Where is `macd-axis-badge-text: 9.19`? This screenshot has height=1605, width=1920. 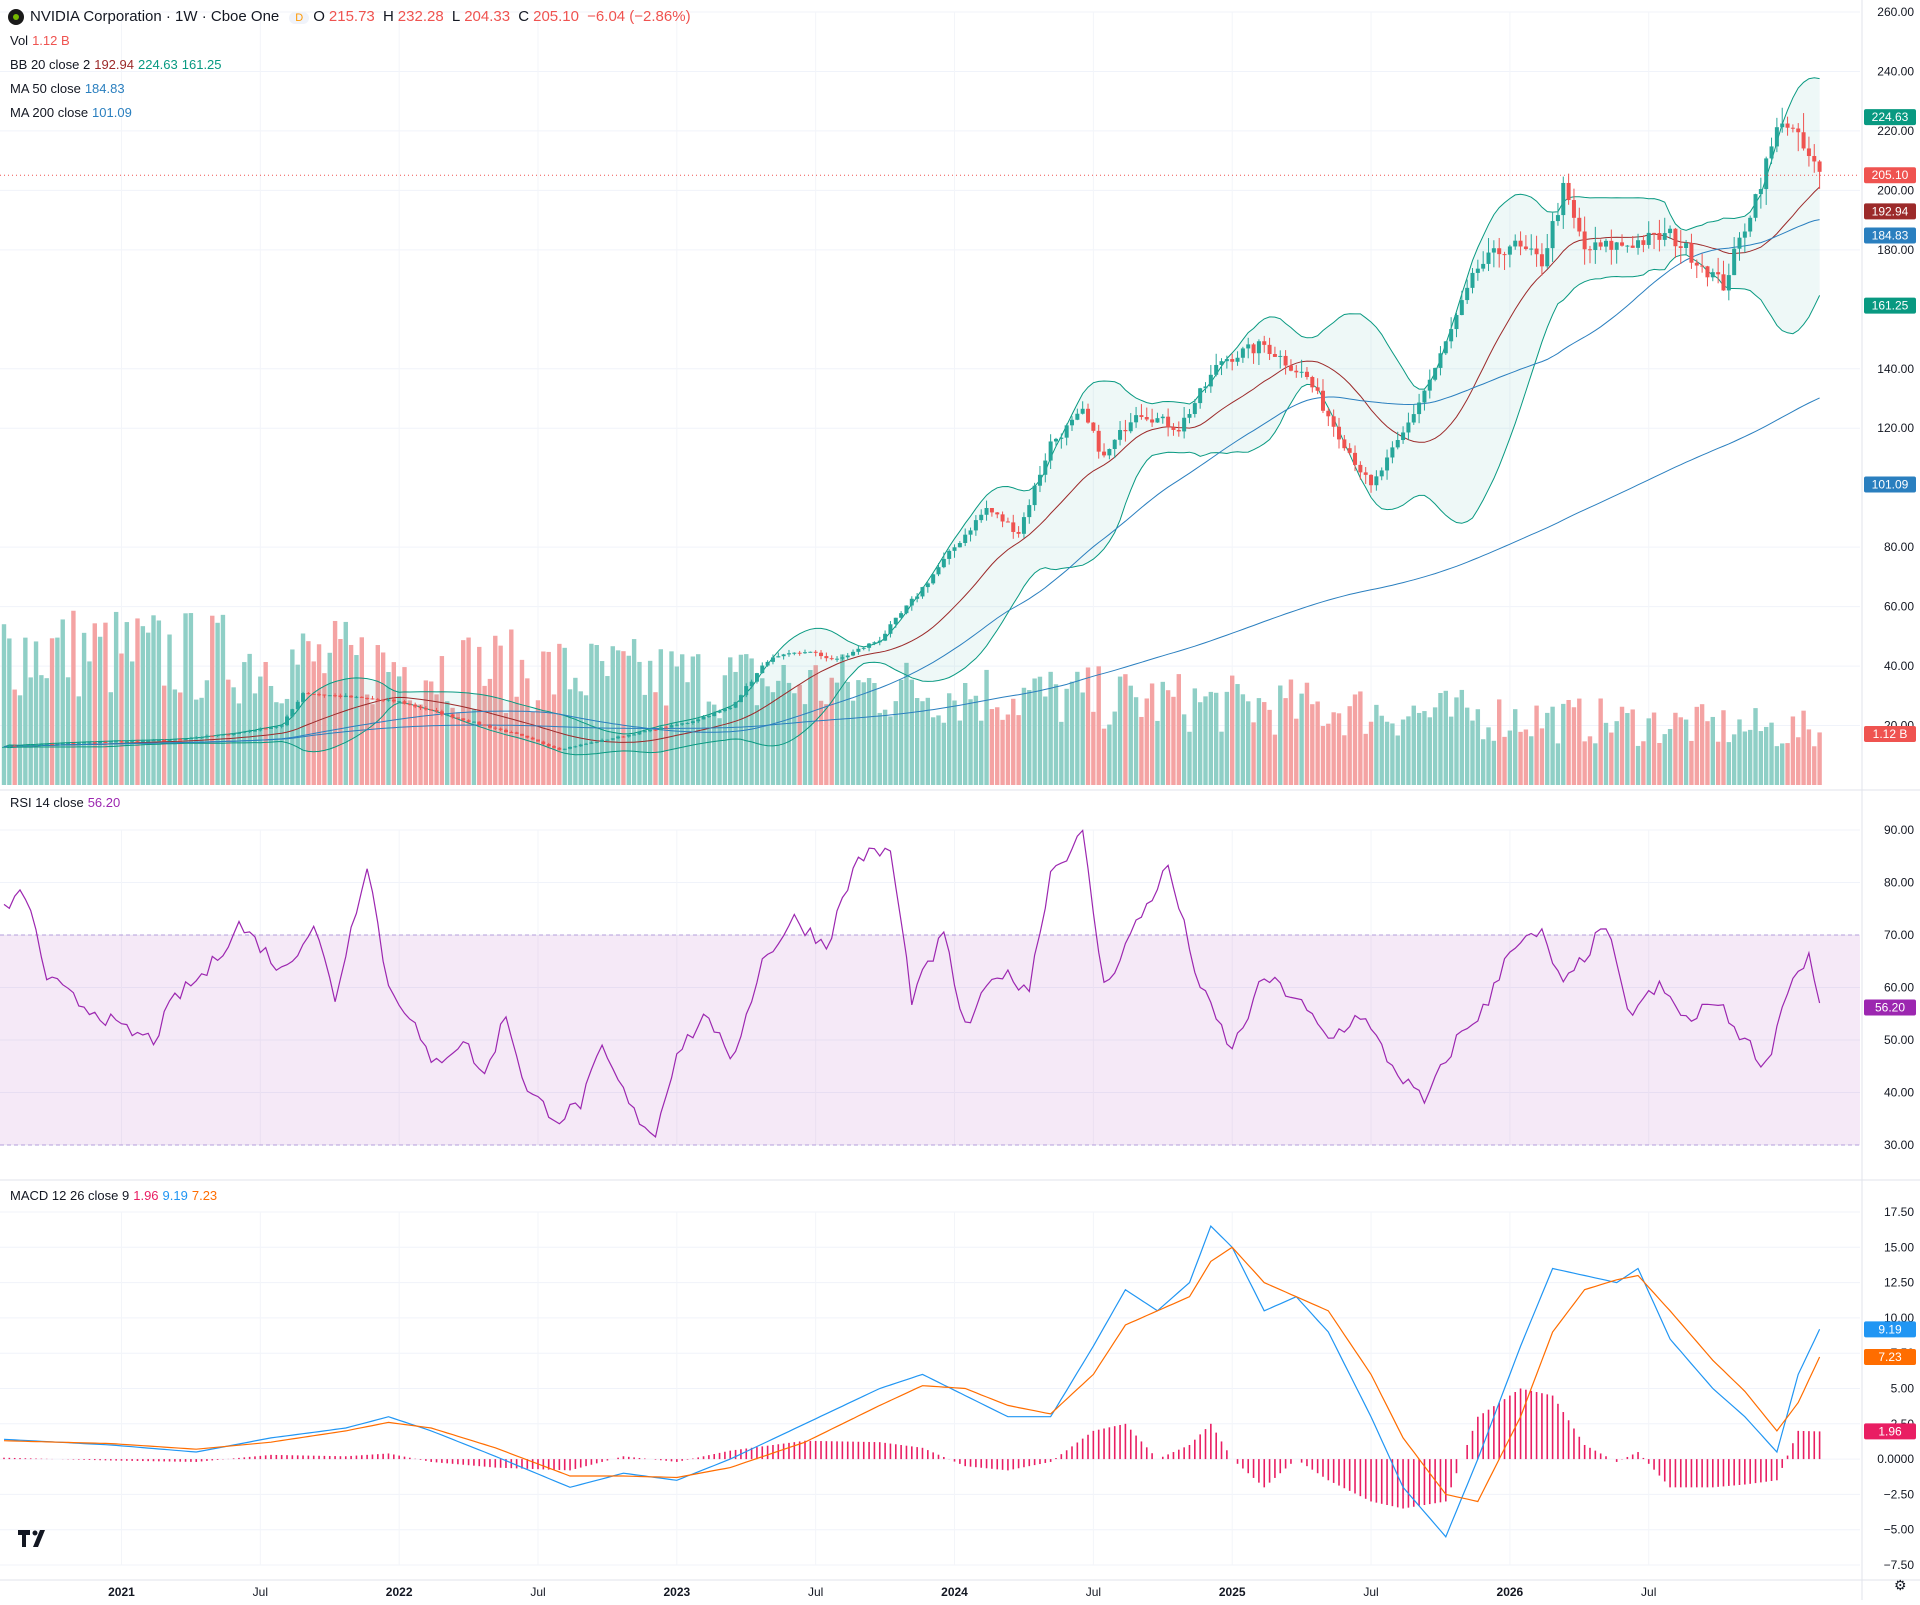 macd-axis-badge-text: 9.19 is located at coordinates (1890, 1329).